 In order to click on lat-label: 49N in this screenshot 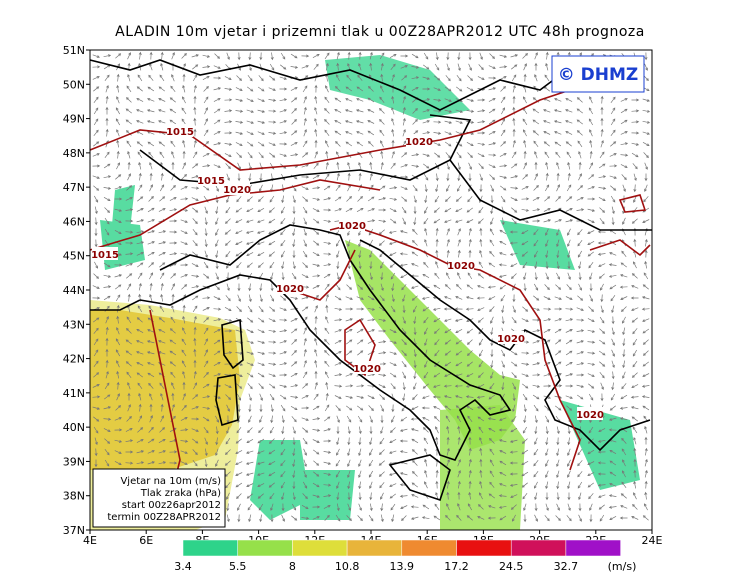, I will do `click(74, 119)`.